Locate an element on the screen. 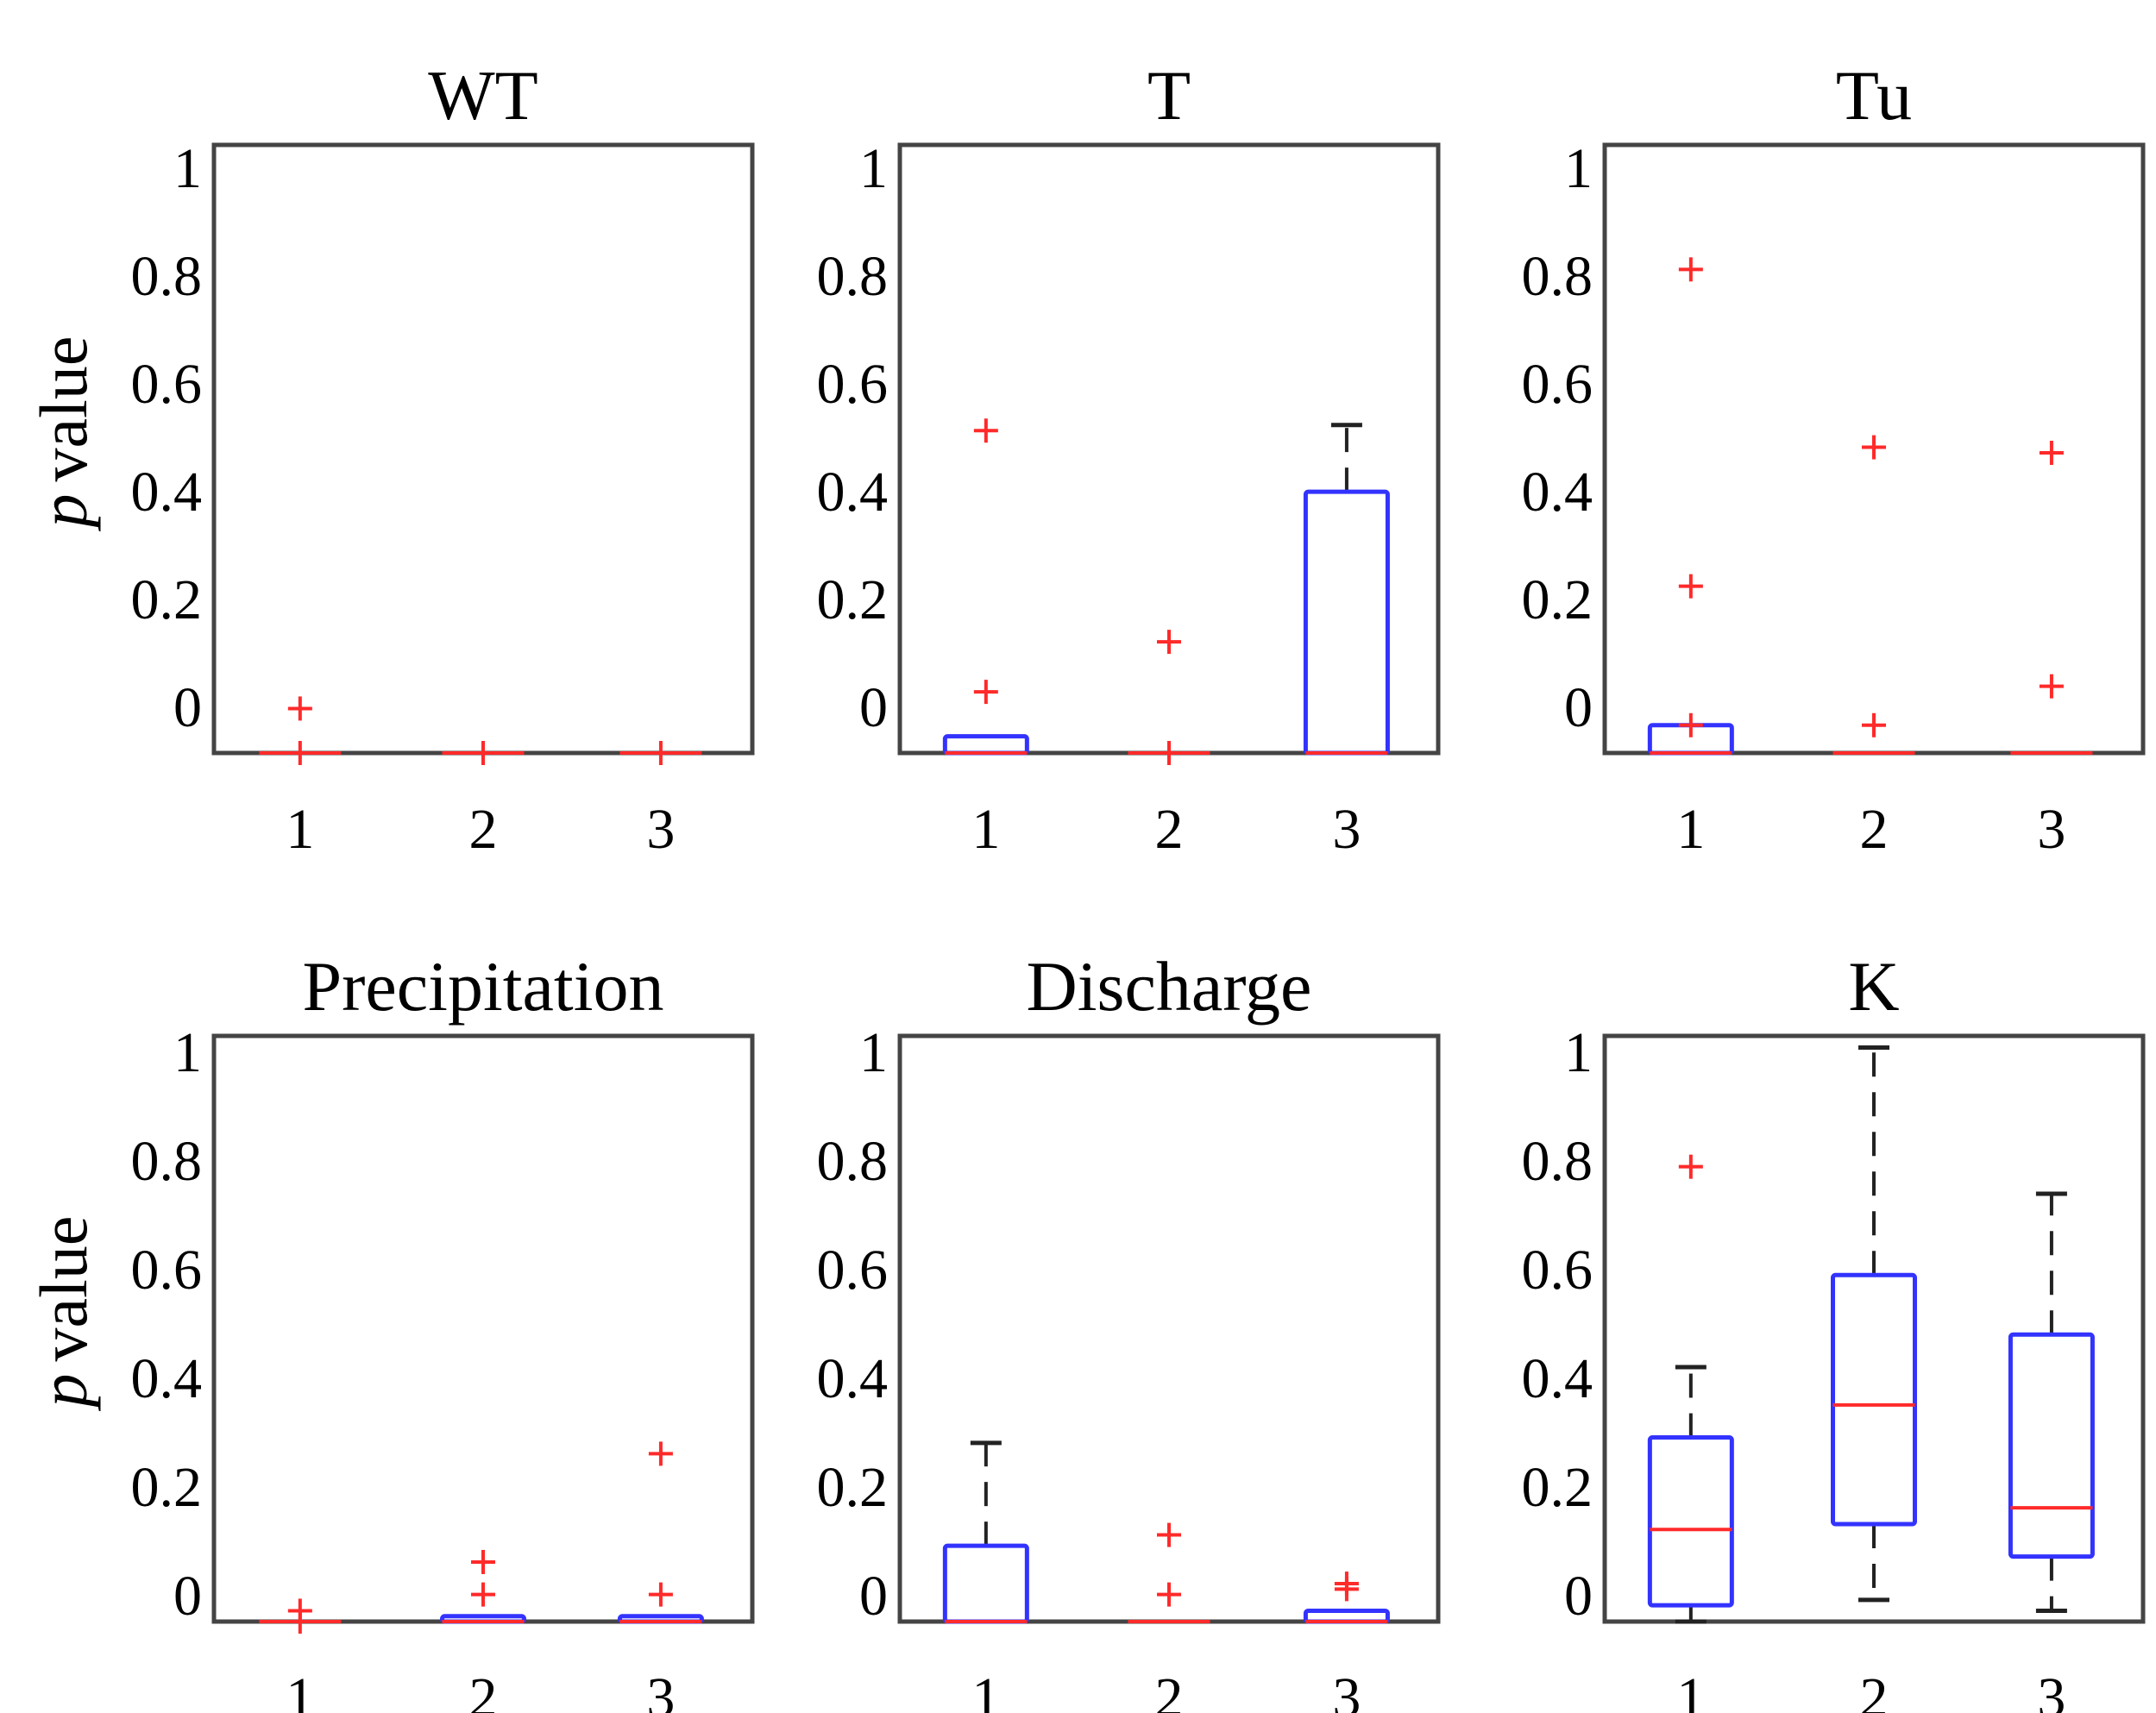  panel-title: T is located at coordinates (1169, 95).